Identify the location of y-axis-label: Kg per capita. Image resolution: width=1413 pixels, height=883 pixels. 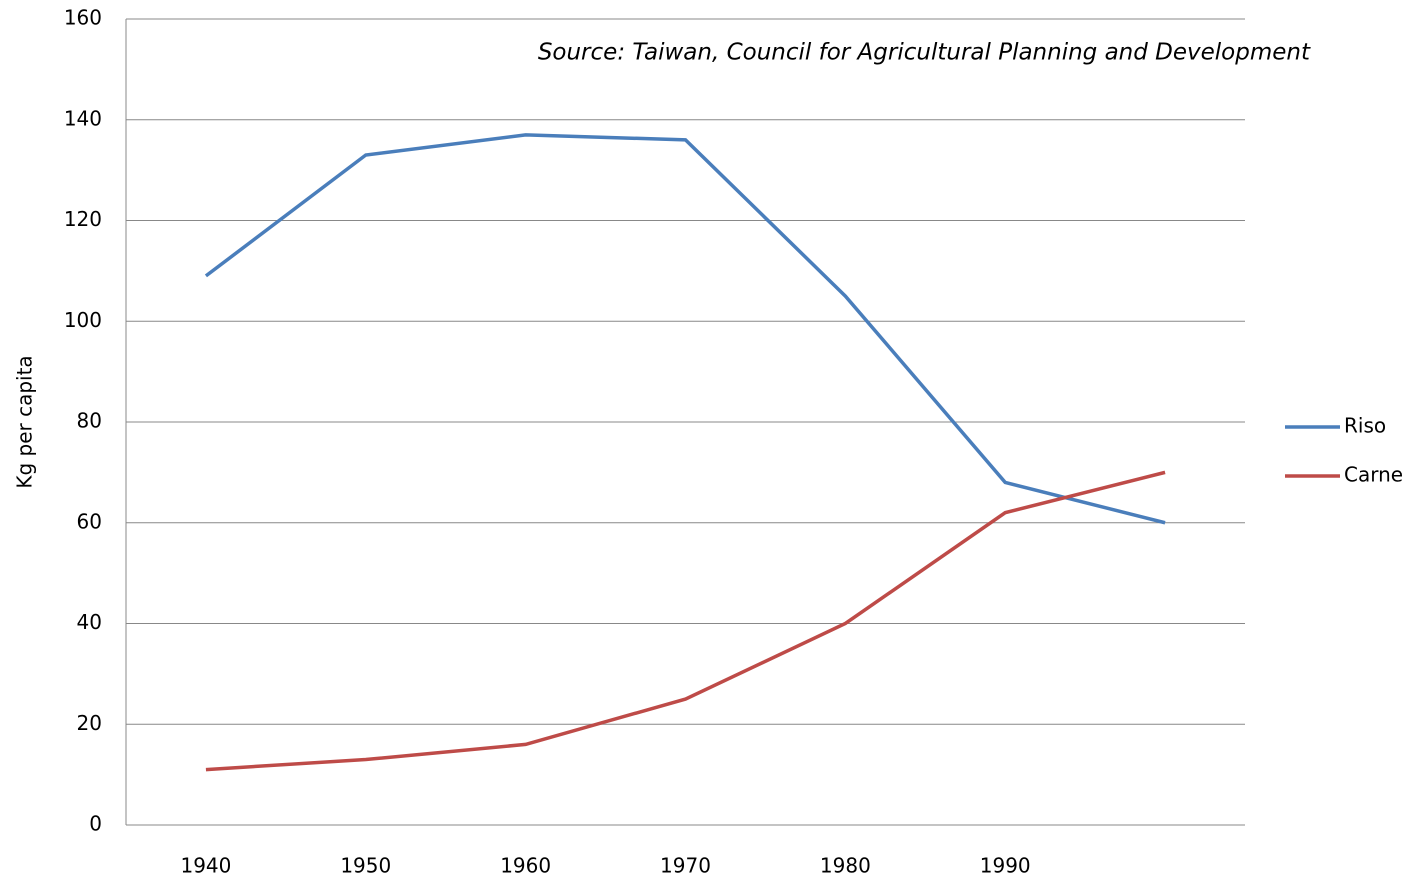
(25, 421).